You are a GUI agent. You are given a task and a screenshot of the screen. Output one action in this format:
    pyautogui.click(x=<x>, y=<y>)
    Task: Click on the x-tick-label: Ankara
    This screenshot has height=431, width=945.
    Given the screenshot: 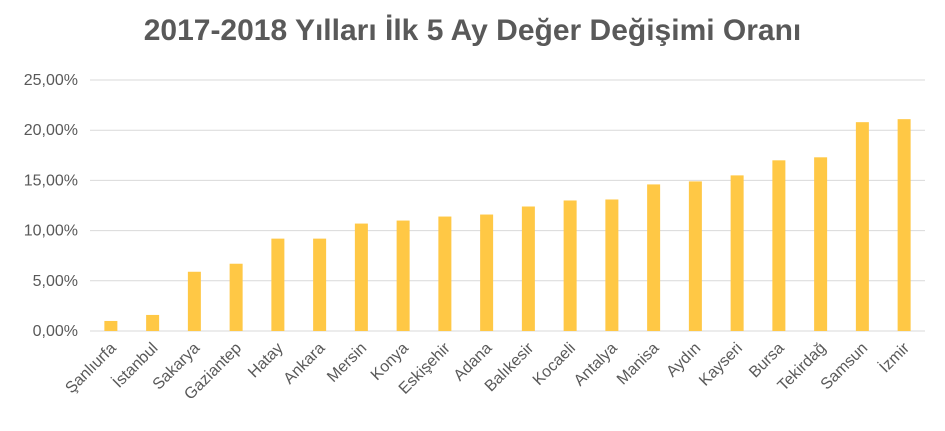 What is the action you would take?
    pyautogui.click(x=305, y=364)
    